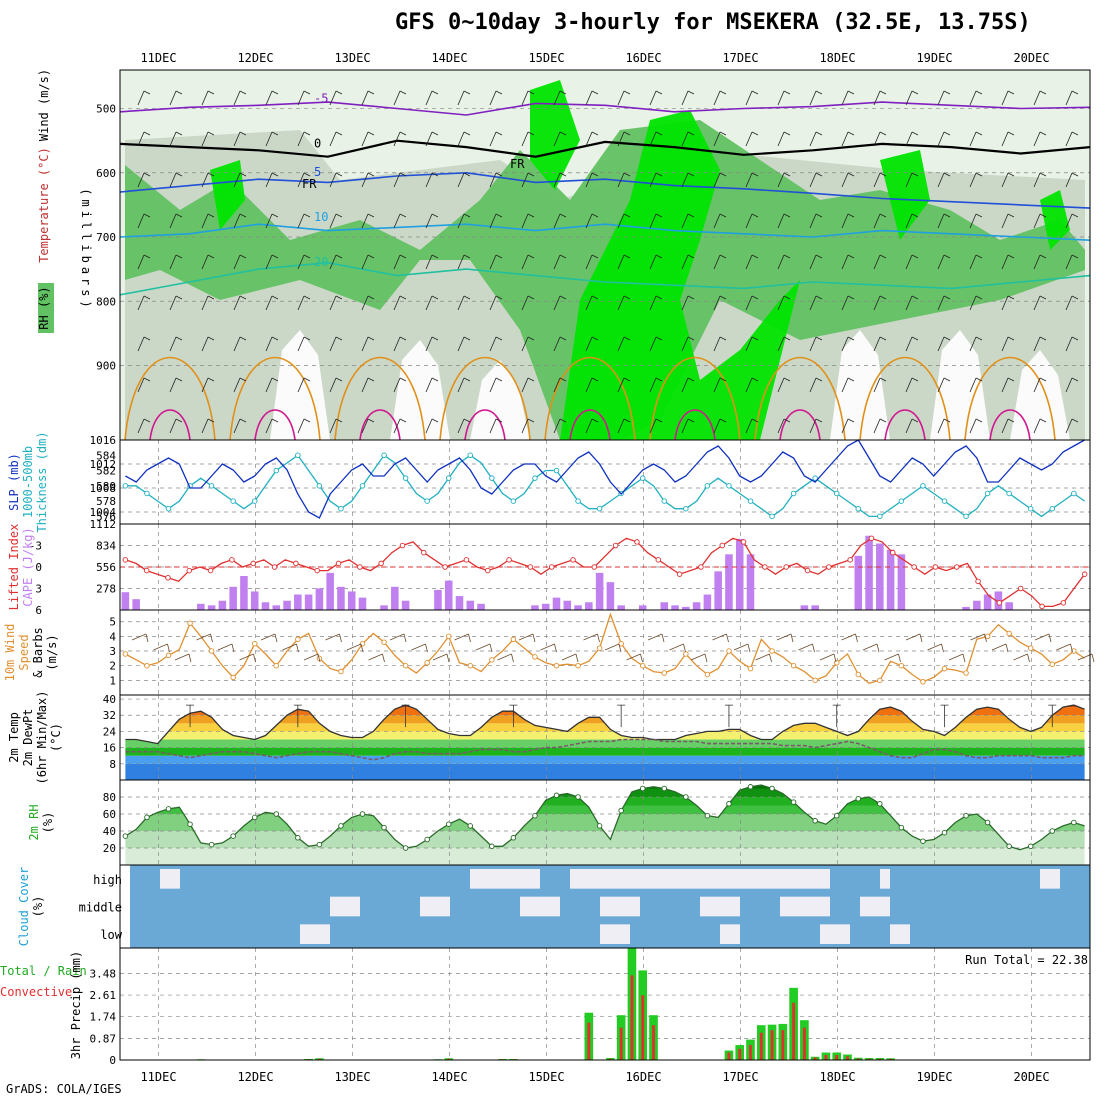 Image resolution: width=1100 pixels, height=1100 pixels. What do you see at coordinates (505, 879) in the screenshot?
I see `cloud-gap-high` at bounding box center [505, 879].